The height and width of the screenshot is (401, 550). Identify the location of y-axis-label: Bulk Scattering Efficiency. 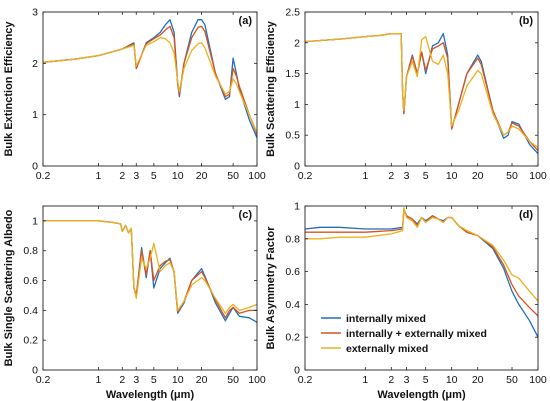
(271, 88).